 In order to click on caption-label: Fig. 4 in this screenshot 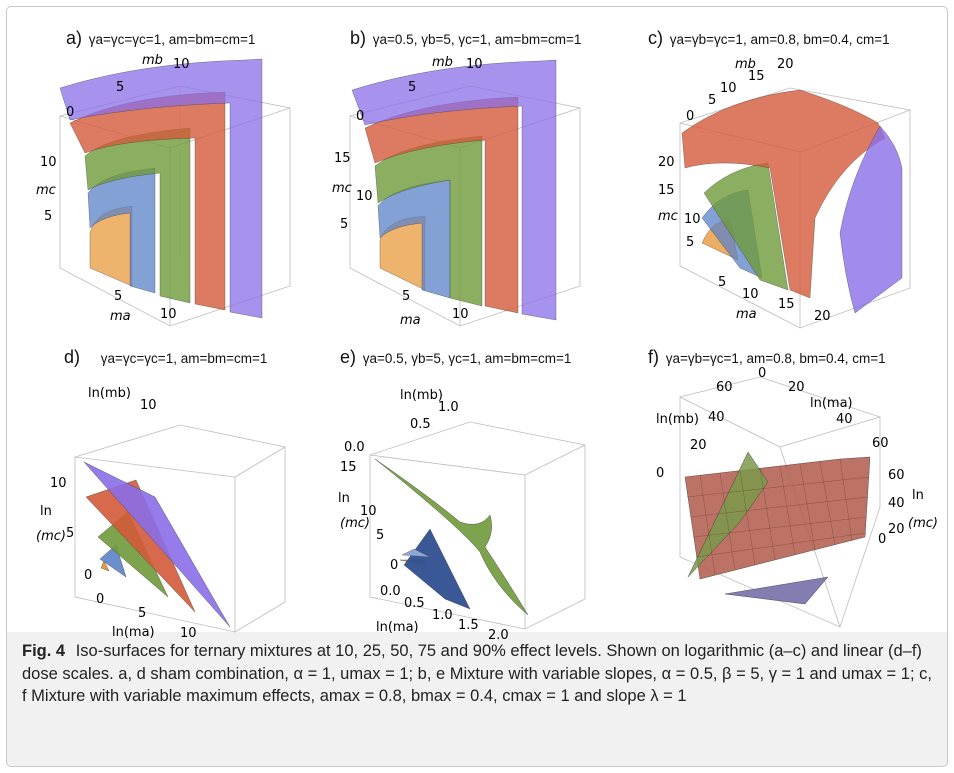, I will do `click(44, 651)`.